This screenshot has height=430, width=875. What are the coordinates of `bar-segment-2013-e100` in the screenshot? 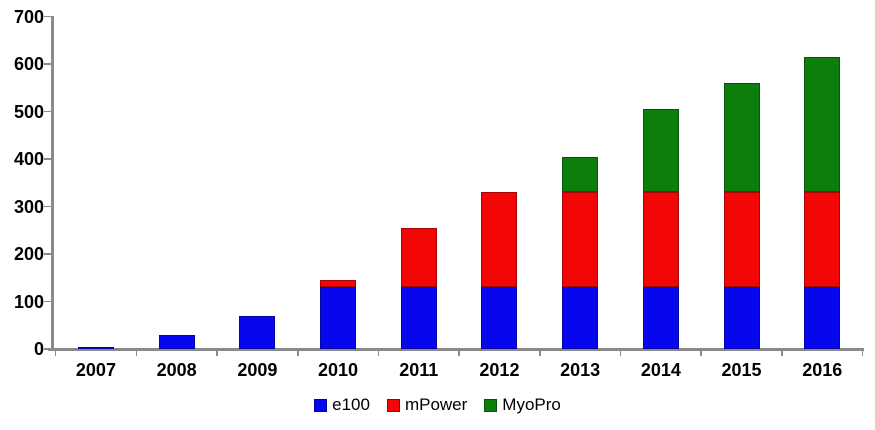 It's located at (580, 318).